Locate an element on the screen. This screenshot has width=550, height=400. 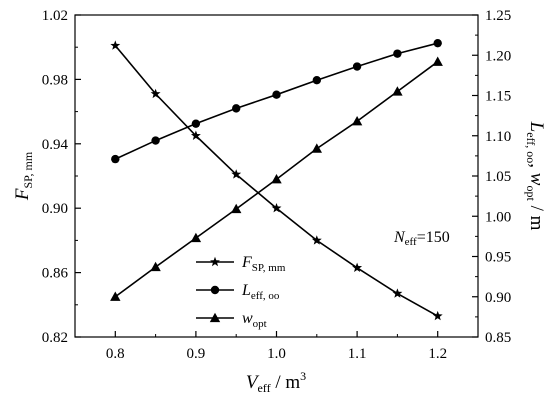
x-tick-label: 1.2 is located at coordinates (437, 354).